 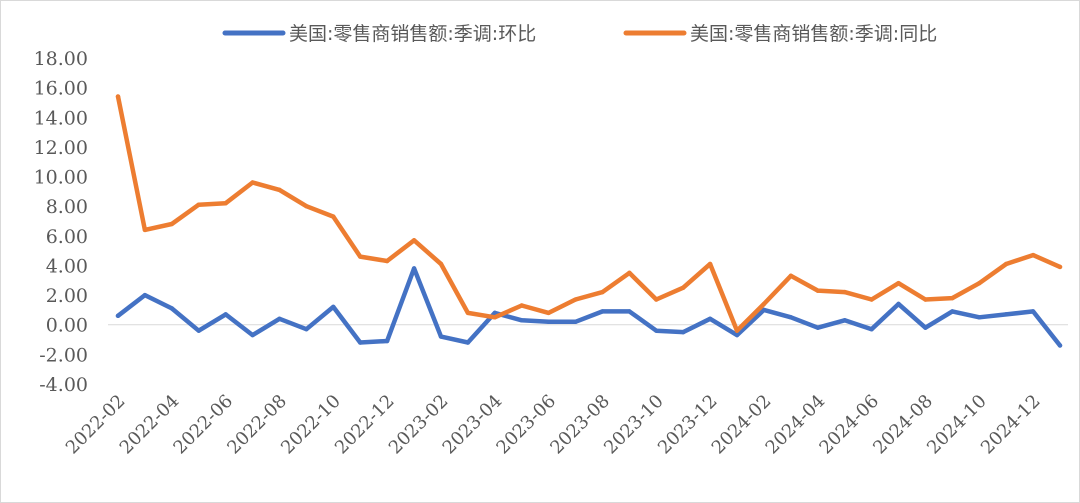 What do you see at coordinates (579, 34) in the screenshot?
I see `legend: 美国:零售商销售额:季调:环比 美国:零售商销售额:季调:同比` at bounding box center [579, 34].